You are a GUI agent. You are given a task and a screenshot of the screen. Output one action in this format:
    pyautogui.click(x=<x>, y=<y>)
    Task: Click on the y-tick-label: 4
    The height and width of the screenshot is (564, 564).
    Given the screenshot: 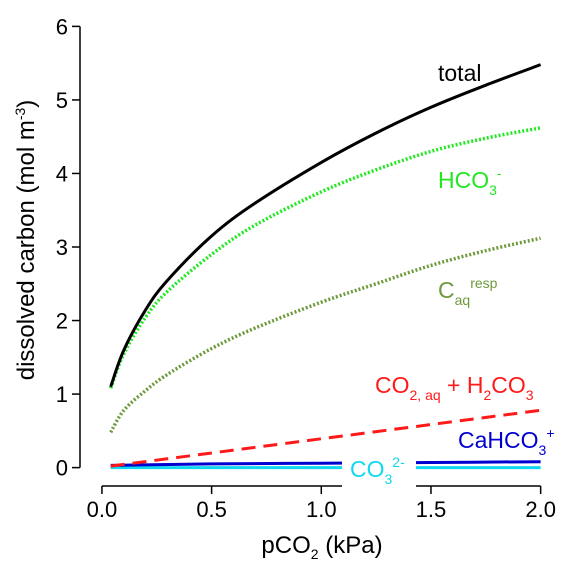 What is the action you would take?
    pyautogui.click(x=62, y=173)
    